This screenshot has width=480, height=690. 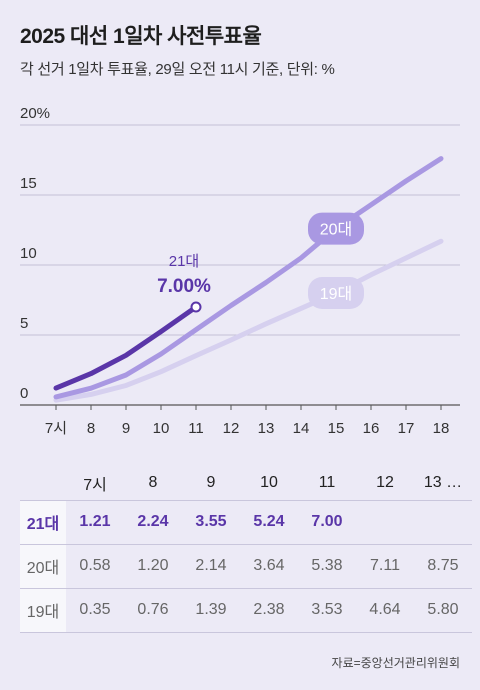 What do you see at coordinates (441, 428) in the screenshot?
I see `x-tick-label: 18` at bounding box center [441, 428].